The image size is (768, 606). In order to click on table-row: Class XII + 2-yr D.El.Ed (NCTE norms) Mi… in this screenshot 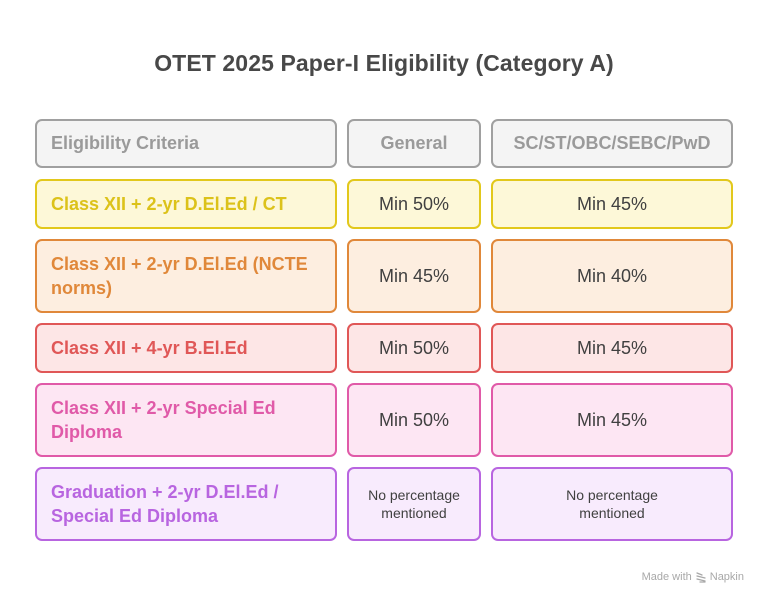, I will do `click(384, 276)`.